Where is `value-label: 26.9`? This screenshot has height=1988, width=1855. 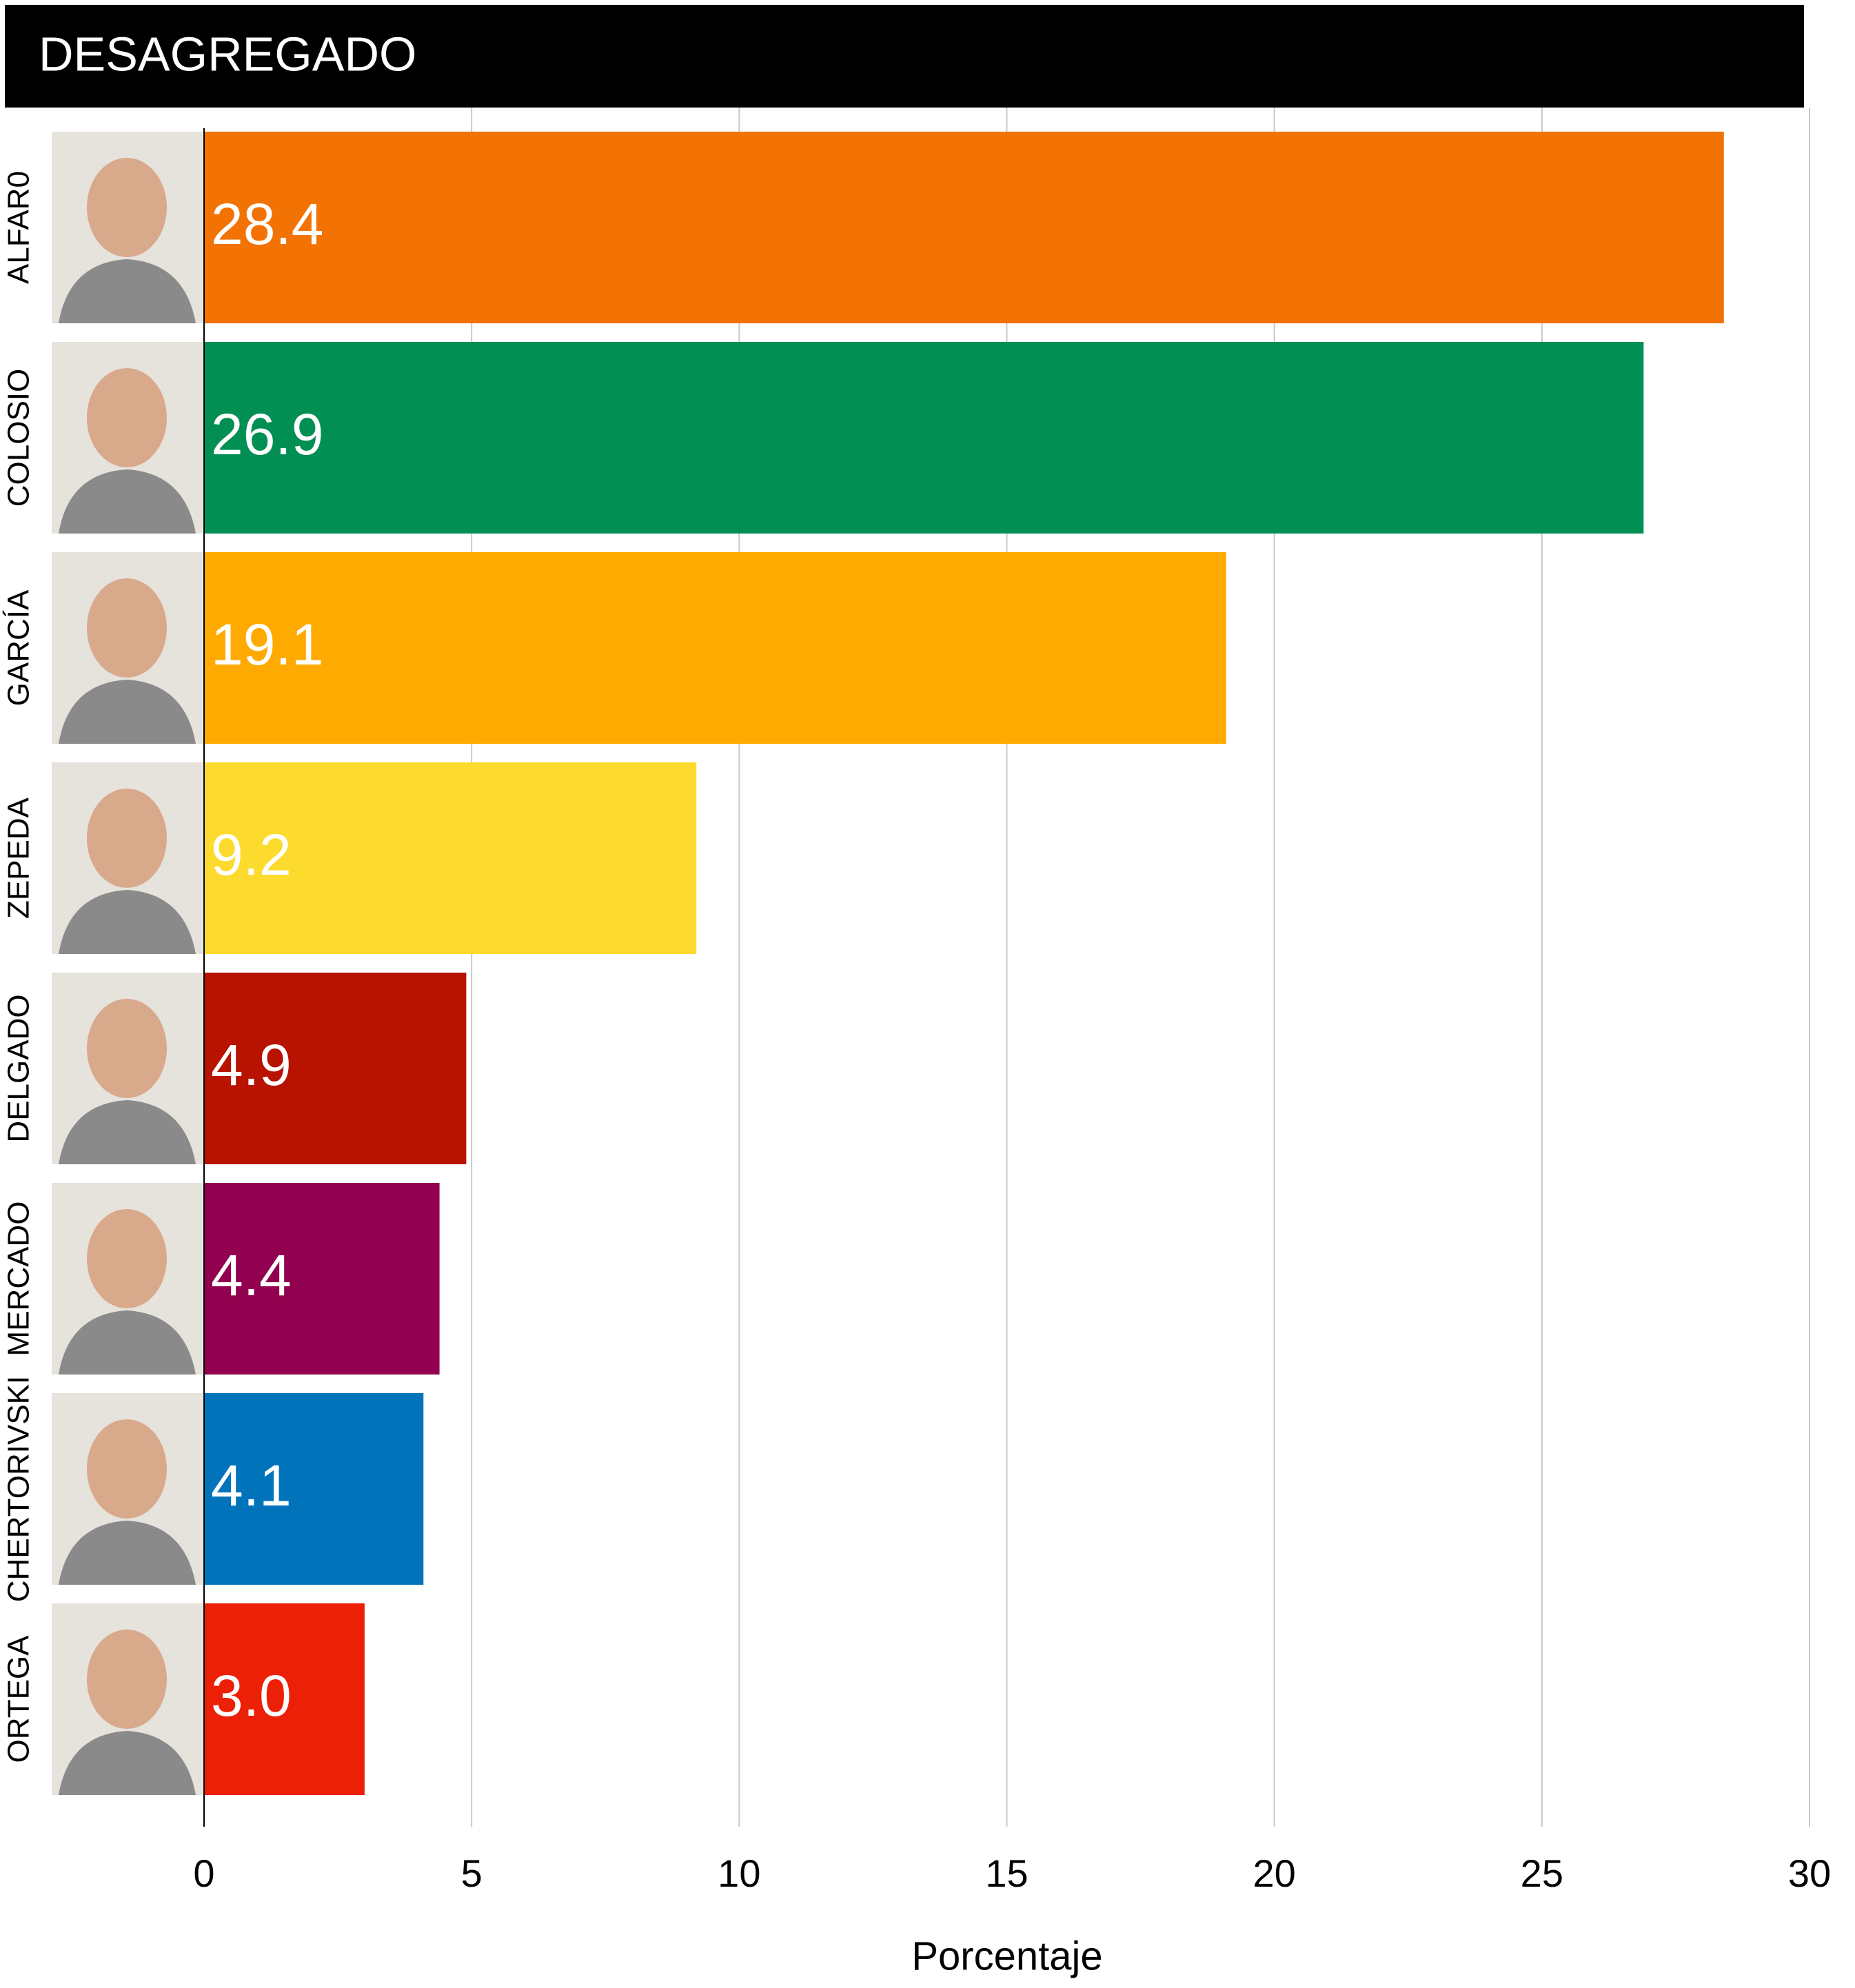
value-label: 26.9 is located at coordinates (267, 435).